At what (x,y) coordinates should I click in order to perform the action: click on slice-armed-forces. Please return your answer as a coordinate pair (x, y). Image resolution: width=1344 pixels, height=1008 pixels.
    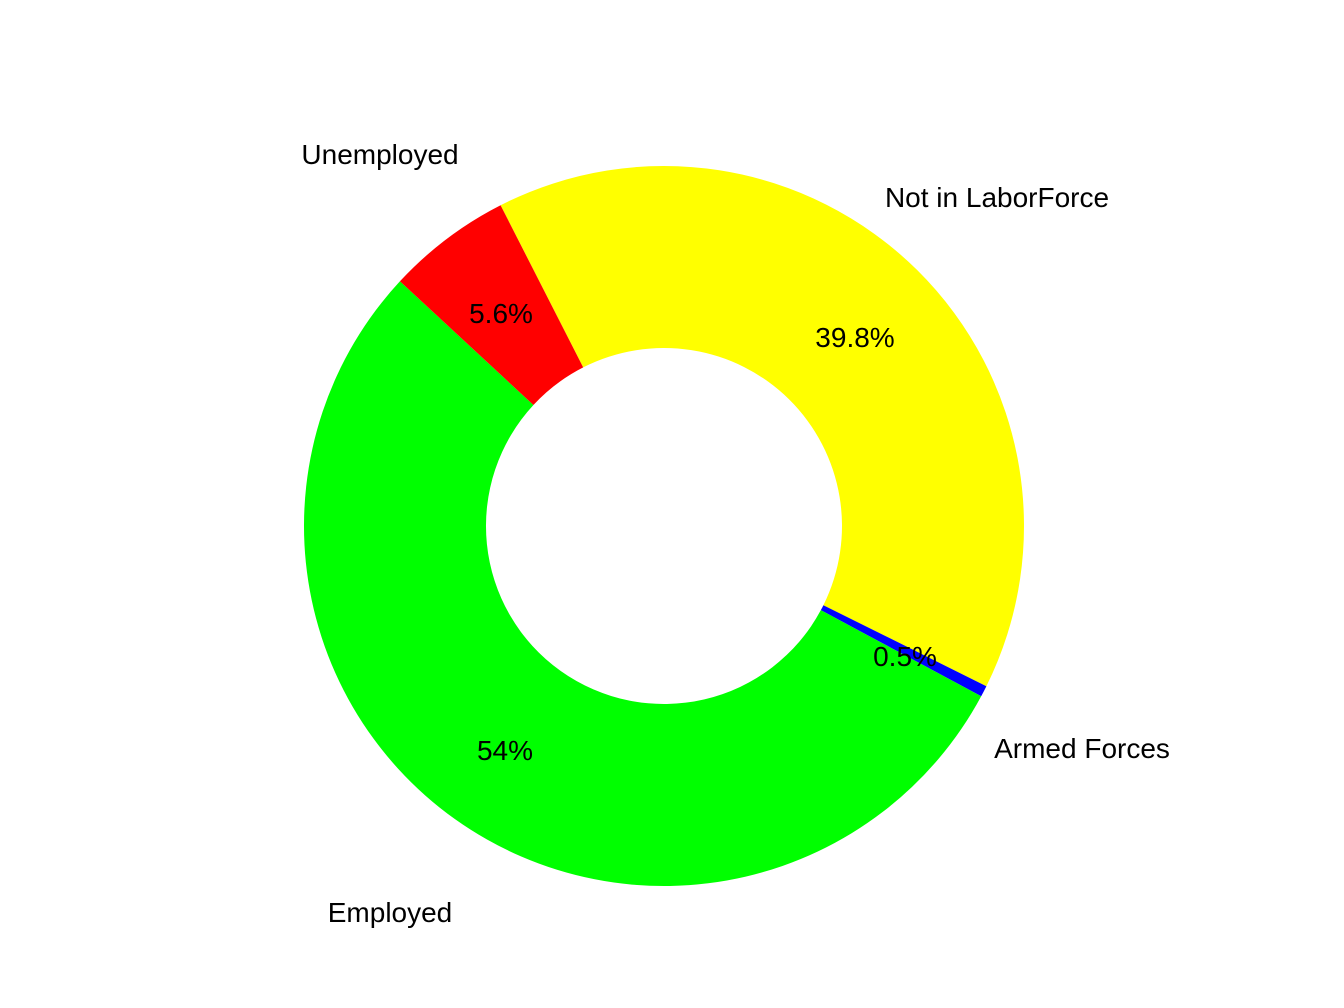
    Looking at the image, I should click on (903, 651).